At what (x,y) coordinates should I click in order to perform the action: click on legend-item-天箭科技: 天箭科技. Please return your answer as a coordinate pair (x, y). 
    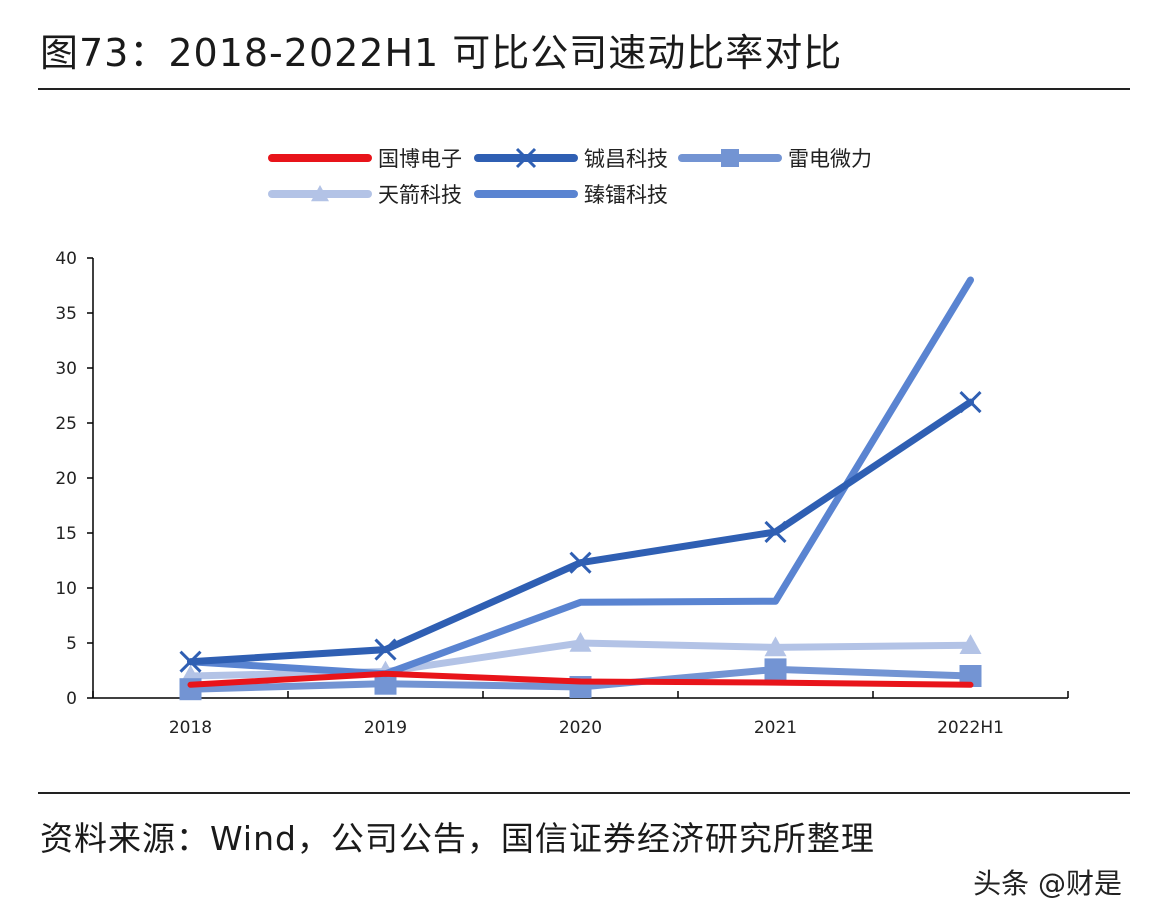
    Looking at the image, I should click on (365, 195).